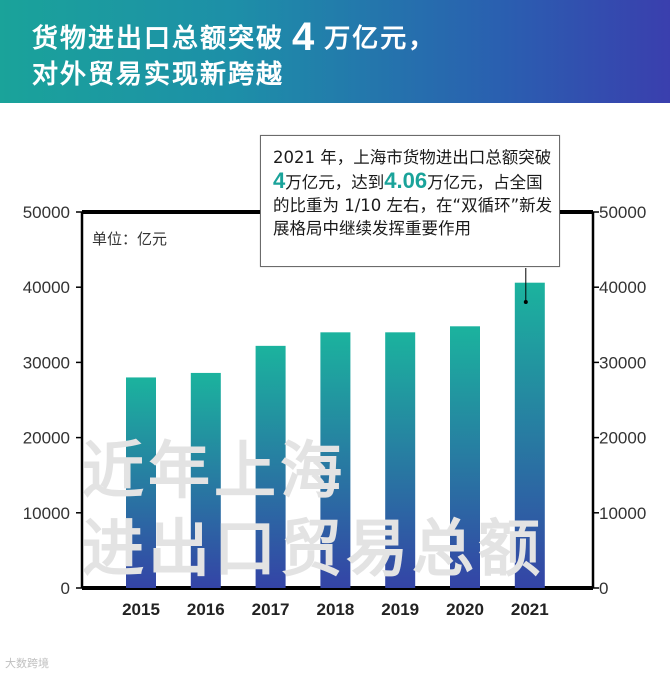 The image size is (670, 679). What do you see at coordinates (335, 182) in the screenshot?
I see `callout-text-b: 万亿元，达到` at bounding box center [335, 182].